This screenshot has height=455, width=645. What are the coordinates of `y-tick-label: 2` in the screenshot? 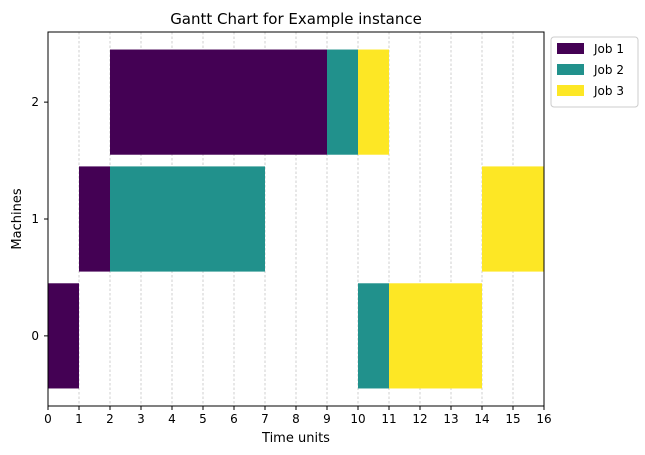 It's located at (35, 102).